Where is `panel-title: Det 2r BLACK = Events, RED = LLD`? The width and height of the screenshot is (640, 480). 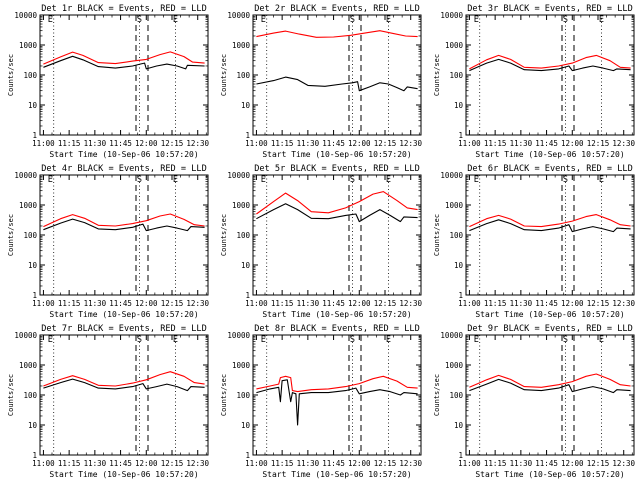
panel-title: Det 2r BLACK = Events, RED = LLD is located at coordinates (337, 9).